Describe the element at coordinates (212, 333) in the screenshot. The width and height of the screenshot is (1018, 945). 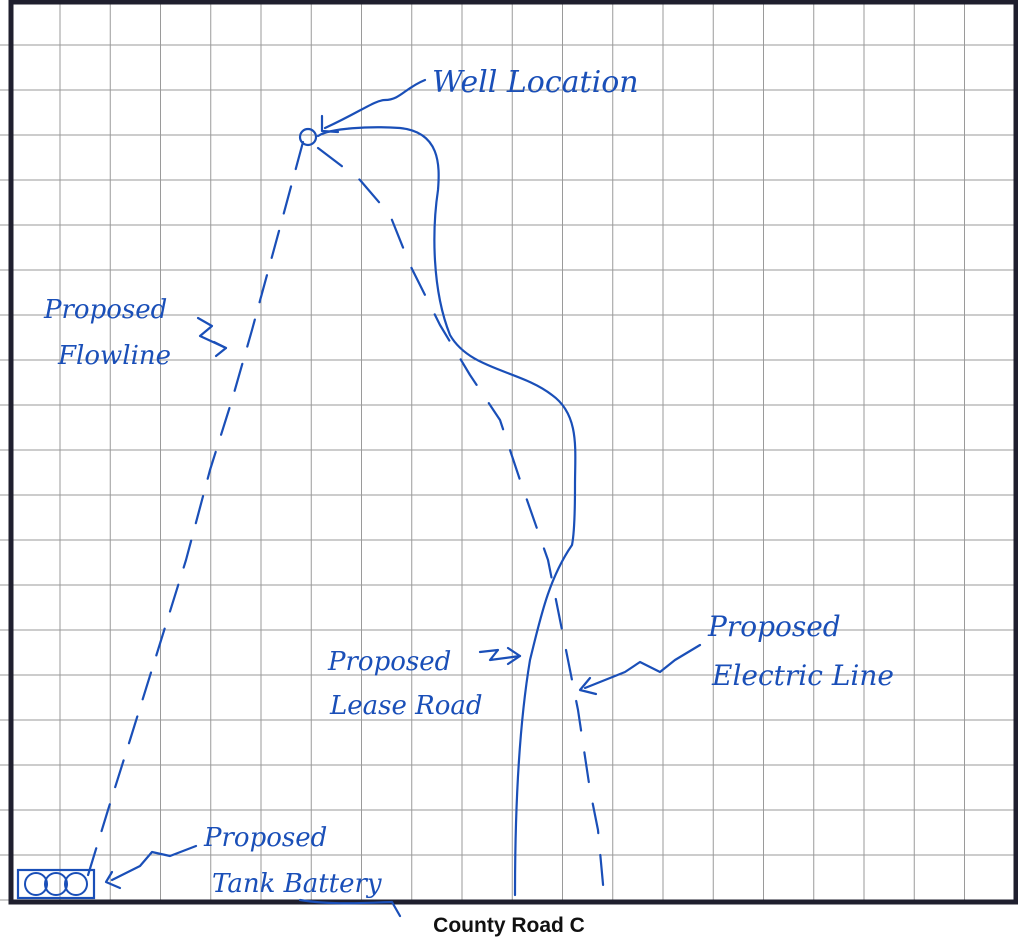
I see `flowline-label-arrow` at that location.